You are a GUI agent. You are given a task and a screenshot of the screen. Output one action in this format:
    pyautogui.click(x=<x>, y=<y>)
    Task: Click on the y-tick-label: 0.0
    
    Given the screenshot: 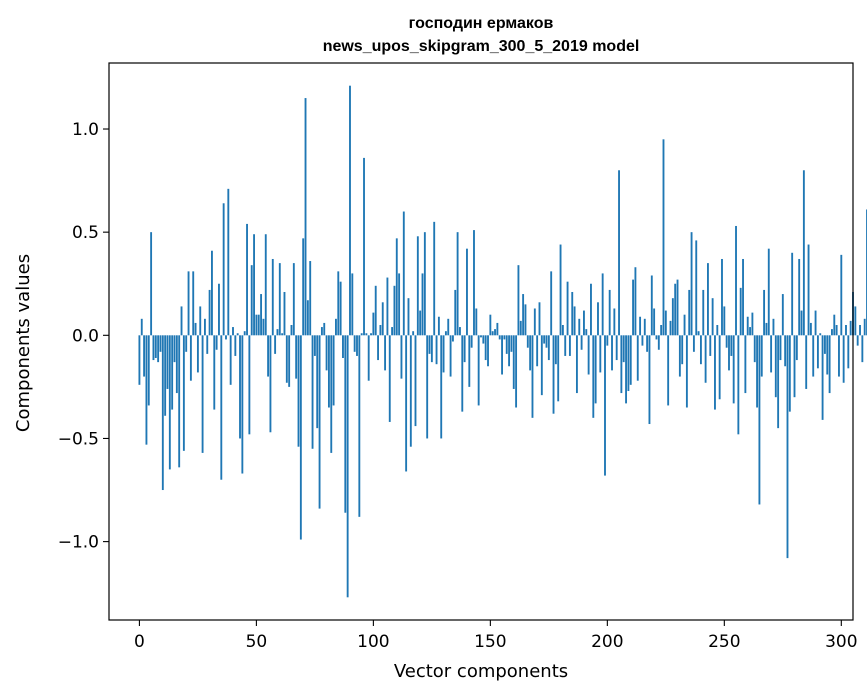 What is the action you would take?
    pyautogui.click(x=85, y=336)
    